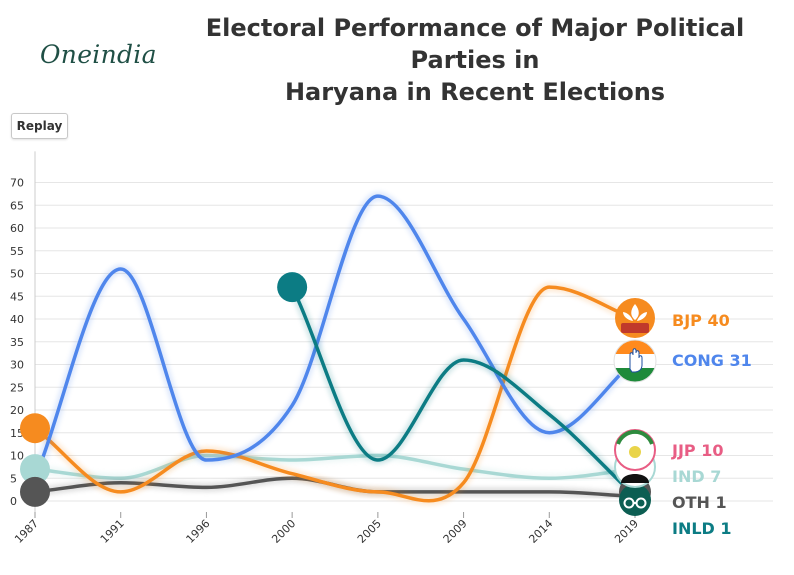  I want to click on x-tick-label: 2009, so click(455, 531).